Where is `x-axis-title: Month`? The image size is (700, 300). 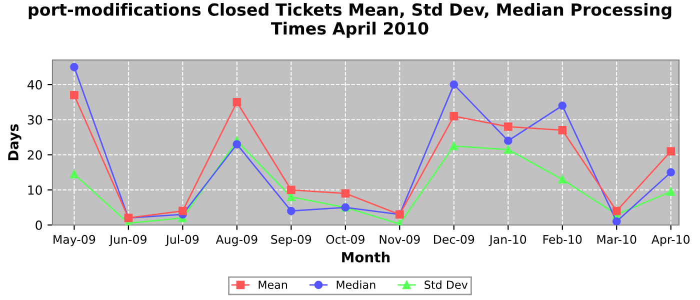 x-axis-title: Month is located at coordinates (366, 257).